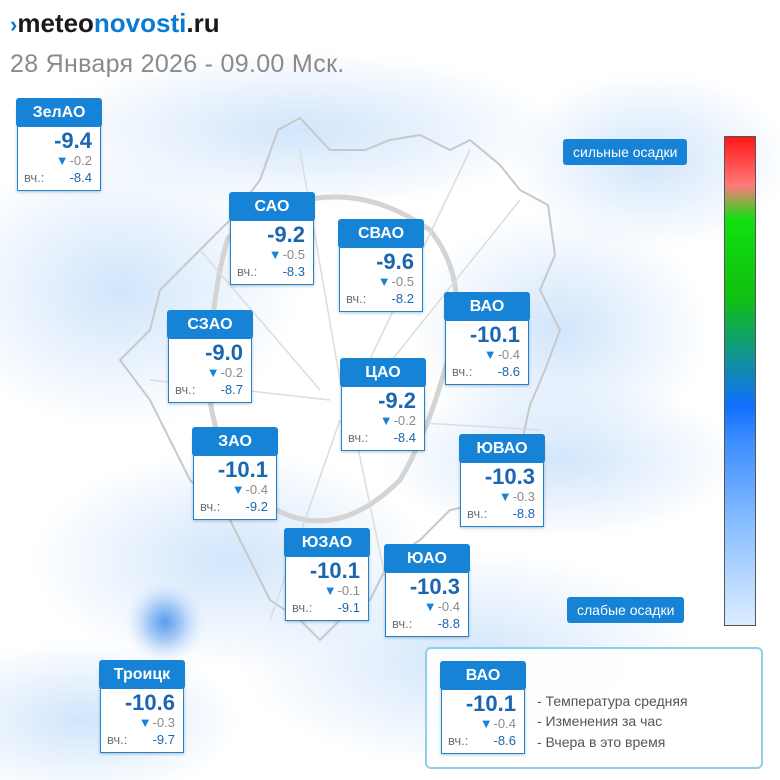 The height and width of the screenshot is (780, 780). I want to click on district-name: САО, so click(272, 206).